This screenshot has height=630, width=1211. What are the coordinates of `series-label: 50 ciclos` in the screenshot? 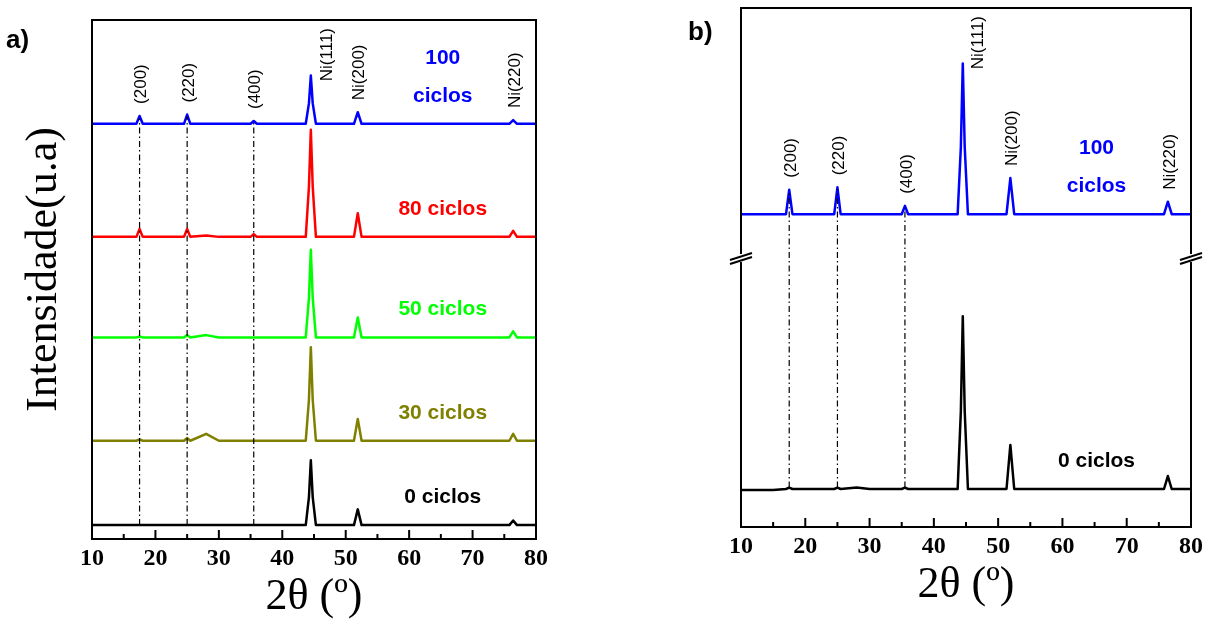 It's located at (443, 308).